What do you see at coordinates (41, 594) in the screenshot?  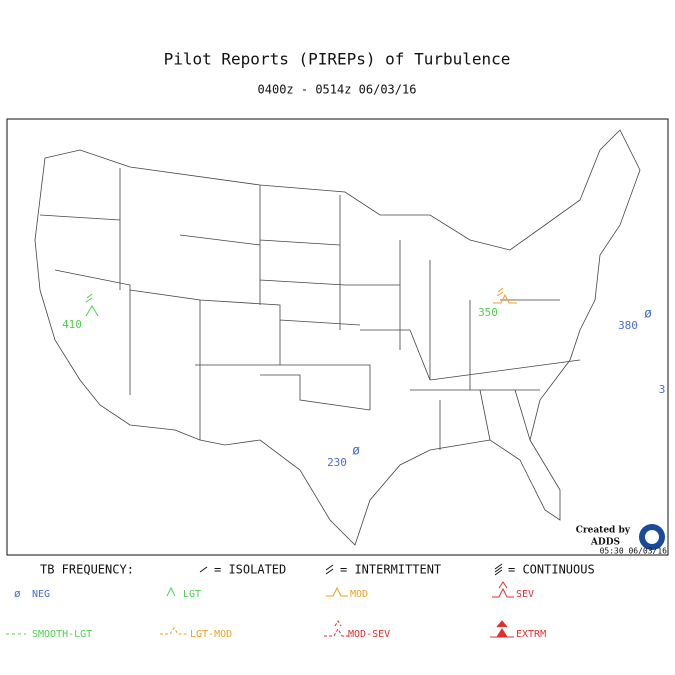 I see `legend-intensity: NEG` at bounding box center [41, 594].